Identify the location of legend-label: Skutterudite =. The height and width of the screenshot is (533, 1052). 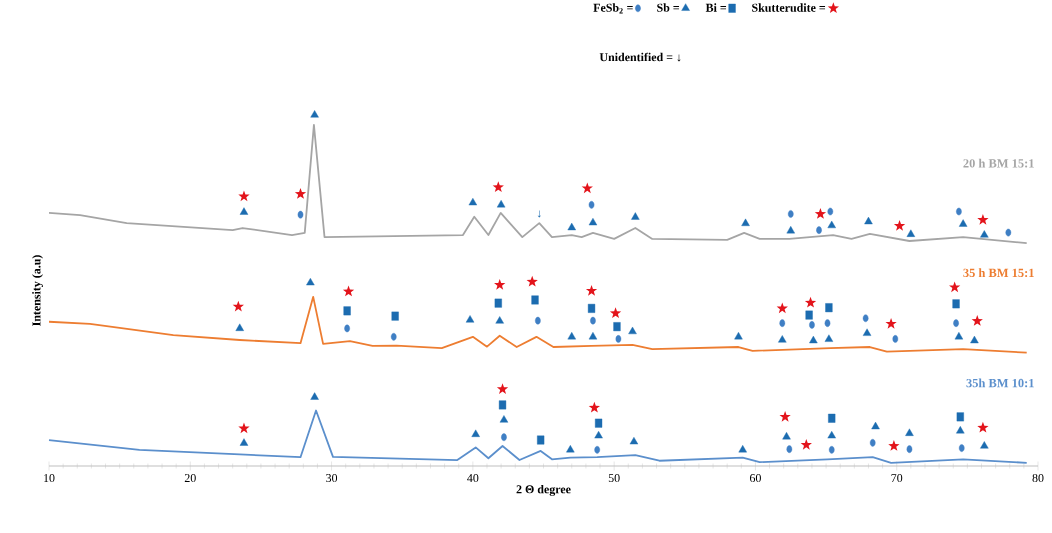
(789, 7).